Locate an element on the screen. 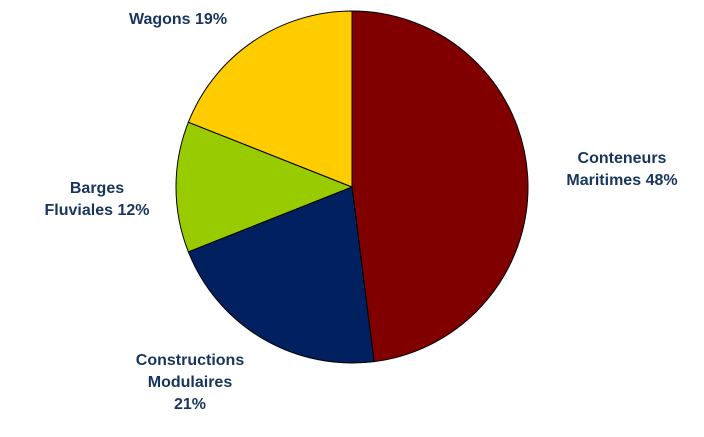 The image size is (704, 437). value-label: 48% is located at coordinates (661, 180).